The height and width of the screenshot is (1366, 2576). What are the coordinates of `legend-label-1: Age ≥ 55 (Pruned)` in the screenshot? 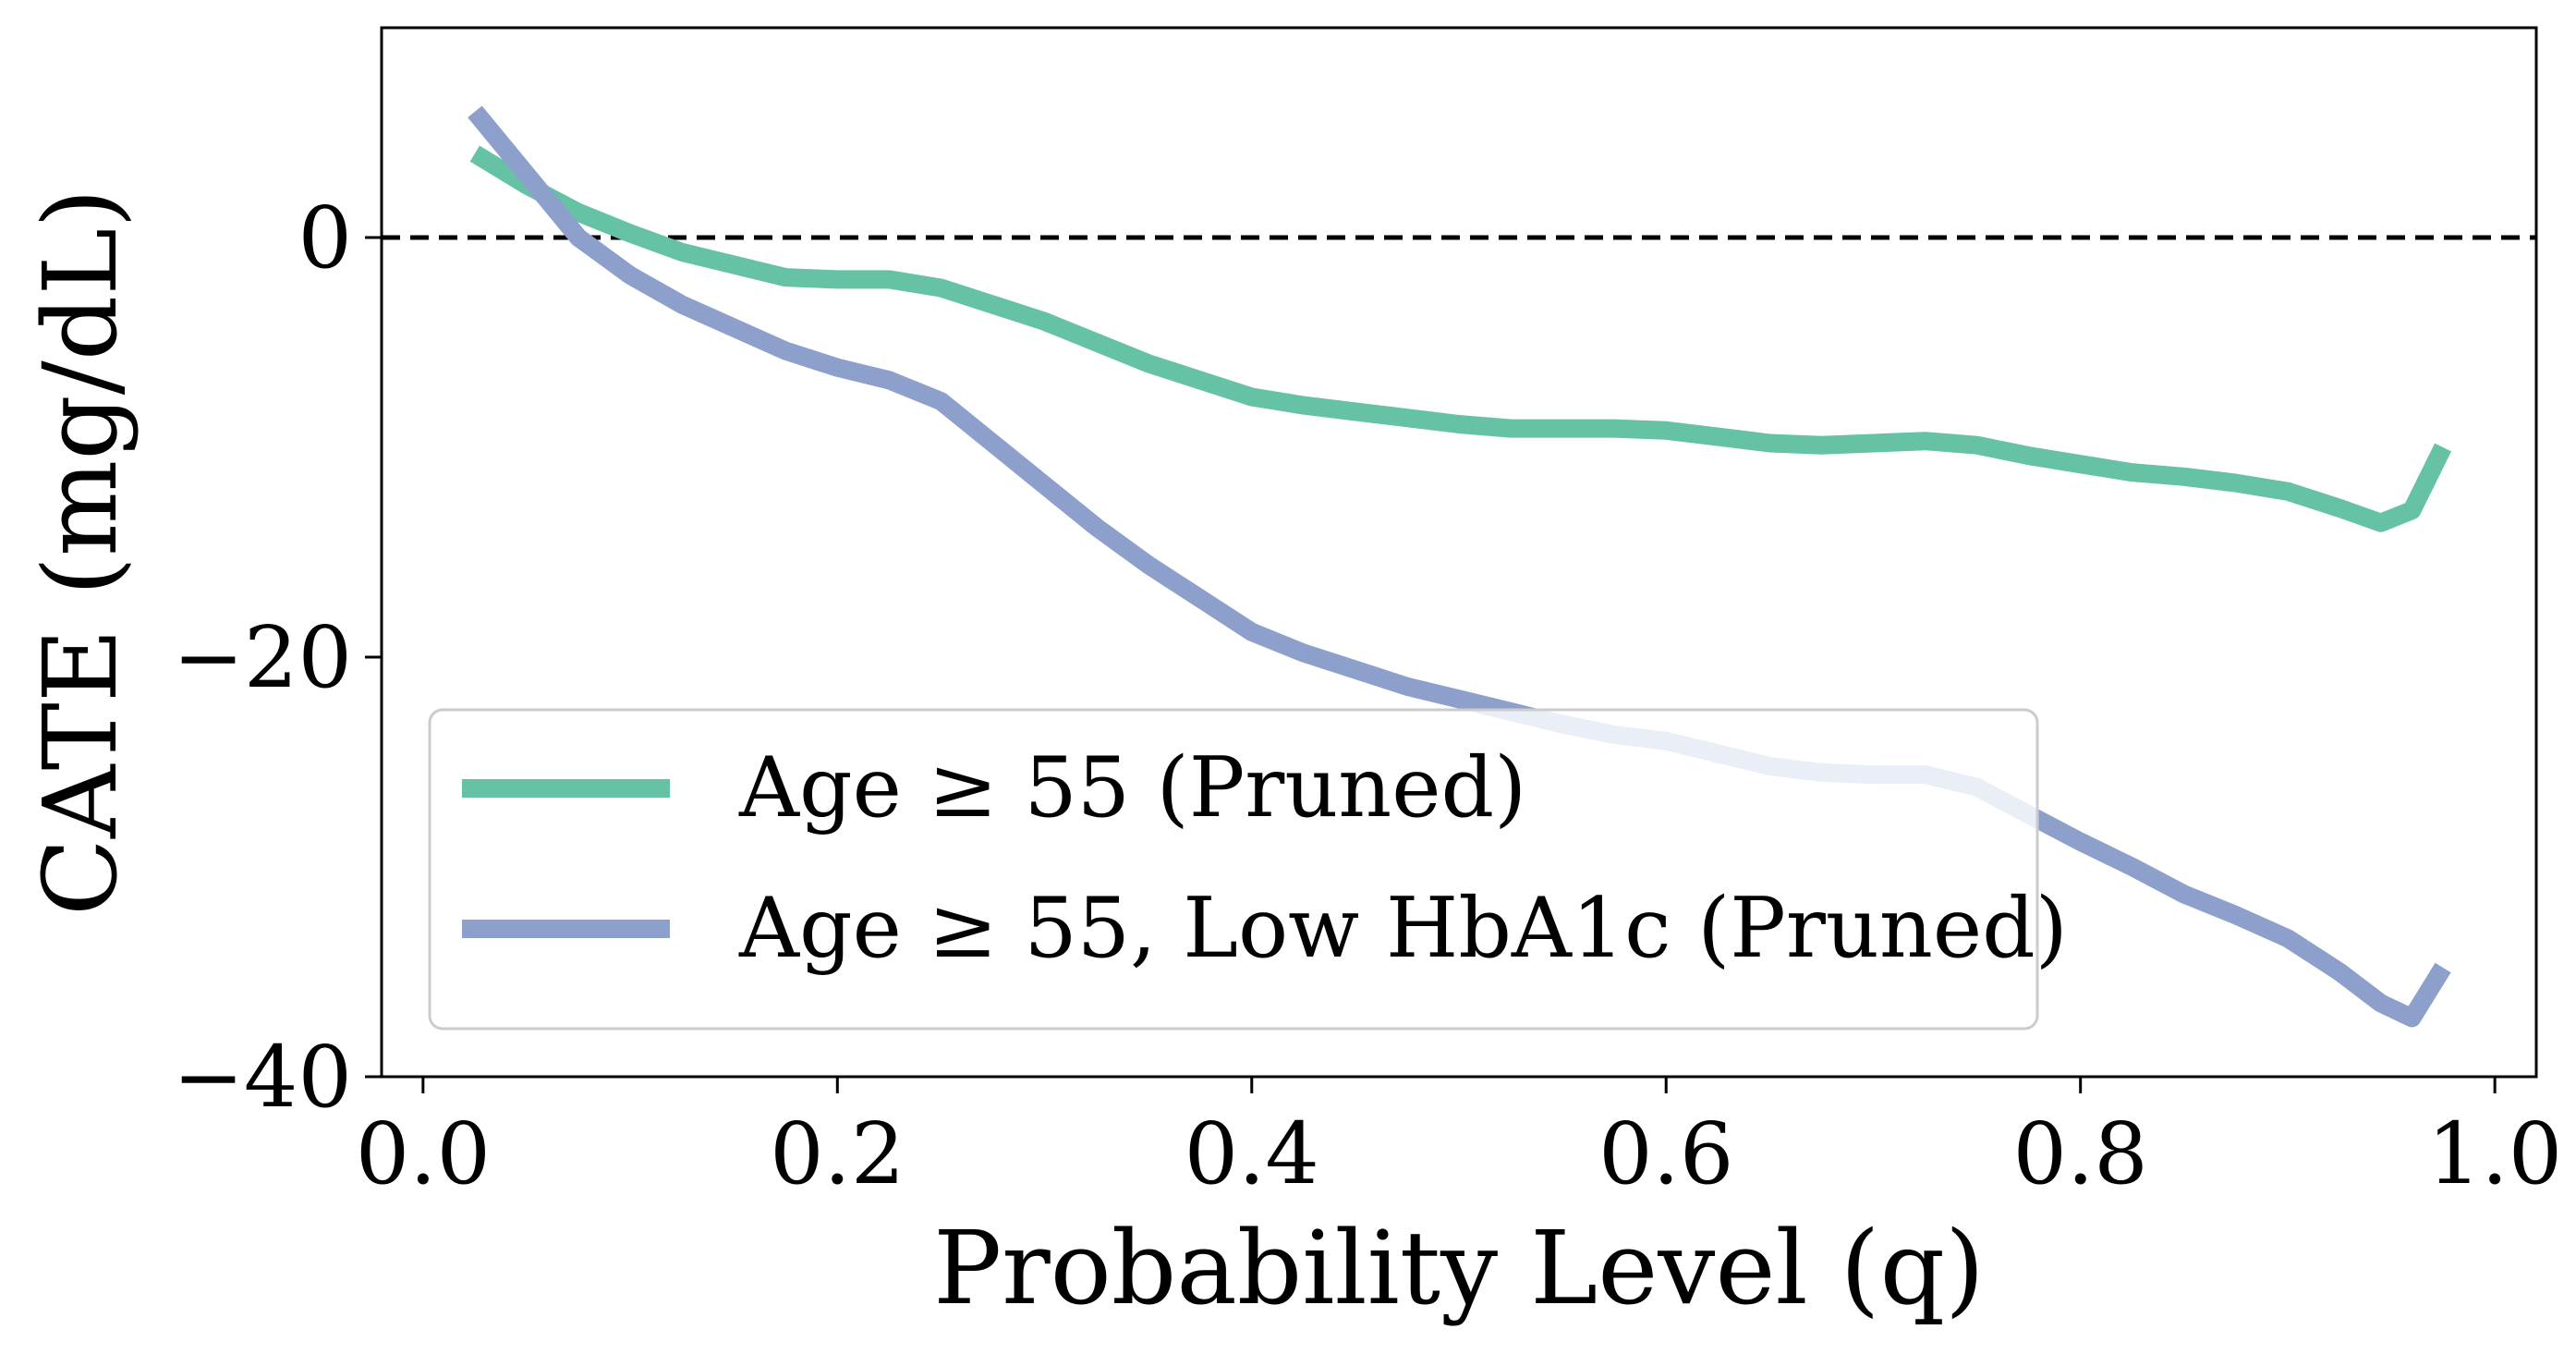 It's located at (1132, 787).